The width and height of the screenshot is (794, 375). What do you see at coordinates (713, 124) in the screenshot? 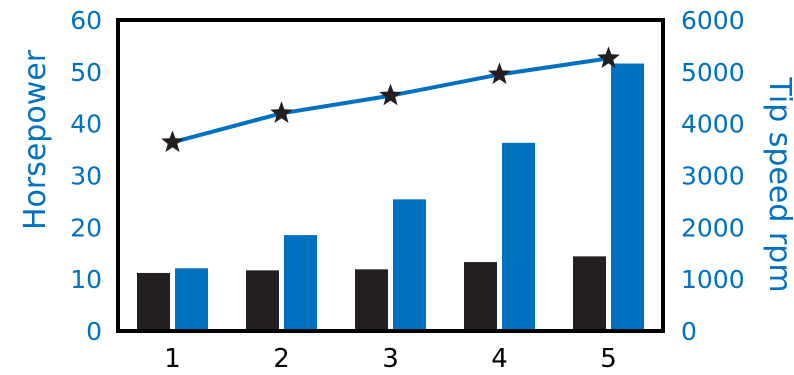
I see `right-tick-label: 4000` at bounding box center [713, 124].